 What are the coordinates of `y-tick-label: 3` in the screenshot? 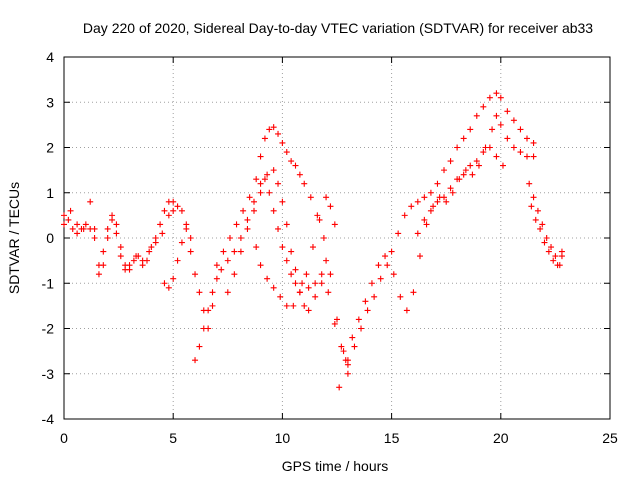 It's located at (50, 102).